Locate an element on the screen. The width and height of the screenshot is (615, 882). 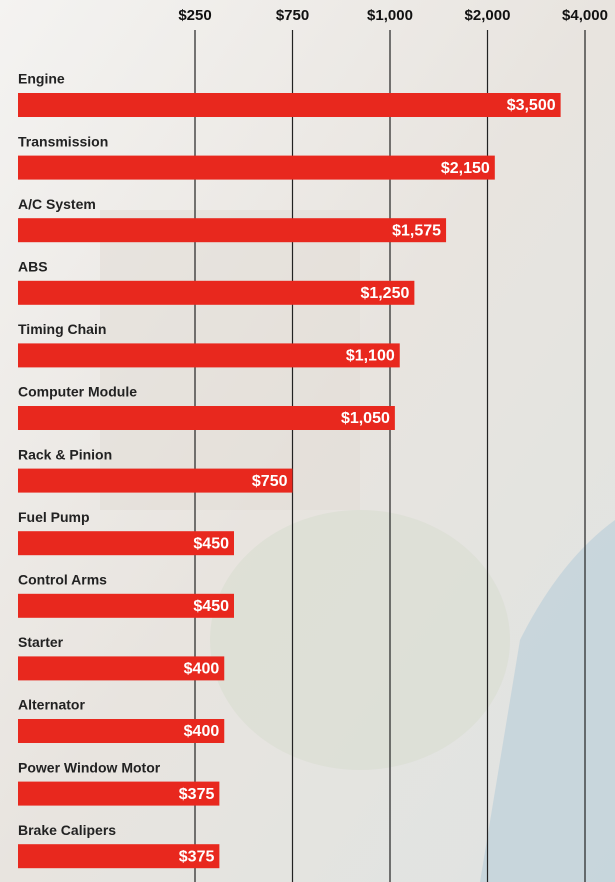
category-label: Engine is located at coordinates (41, 79).